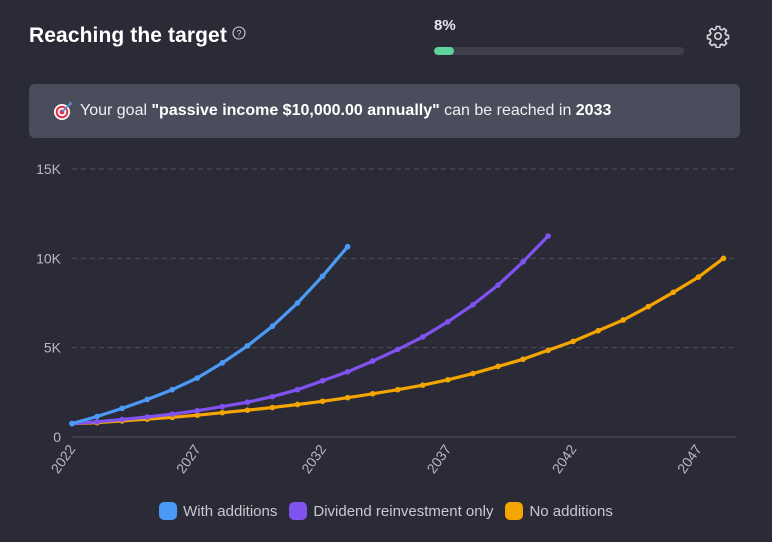  What do you see at coordinates (116, 110) in the screenshot?
I see `goal-prefix: Your goal` at bounding box center [116, 110].